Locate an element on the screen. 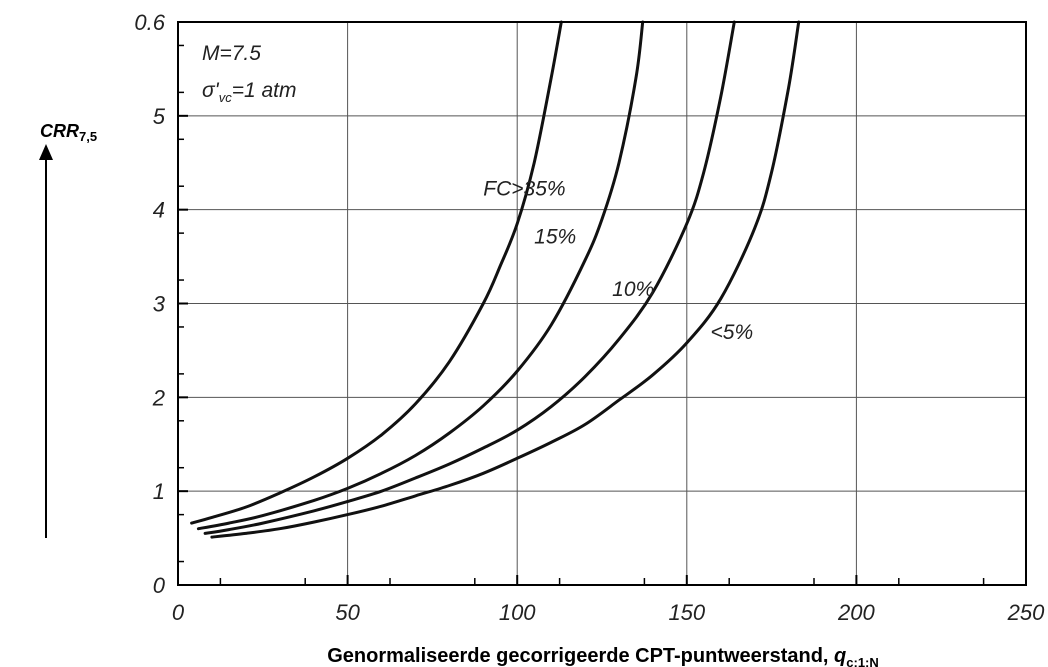 This screenshot has width=1048, height=667. x-tick-label: 50 is located at coordinates (347, 612).